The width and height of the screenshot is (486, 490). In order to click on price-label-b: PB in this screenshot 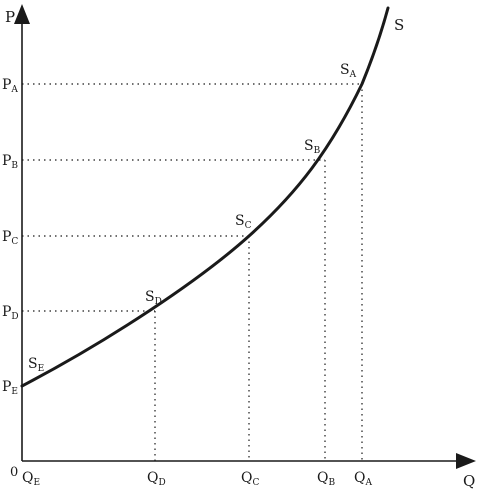, I will do `click(10, 162)`.